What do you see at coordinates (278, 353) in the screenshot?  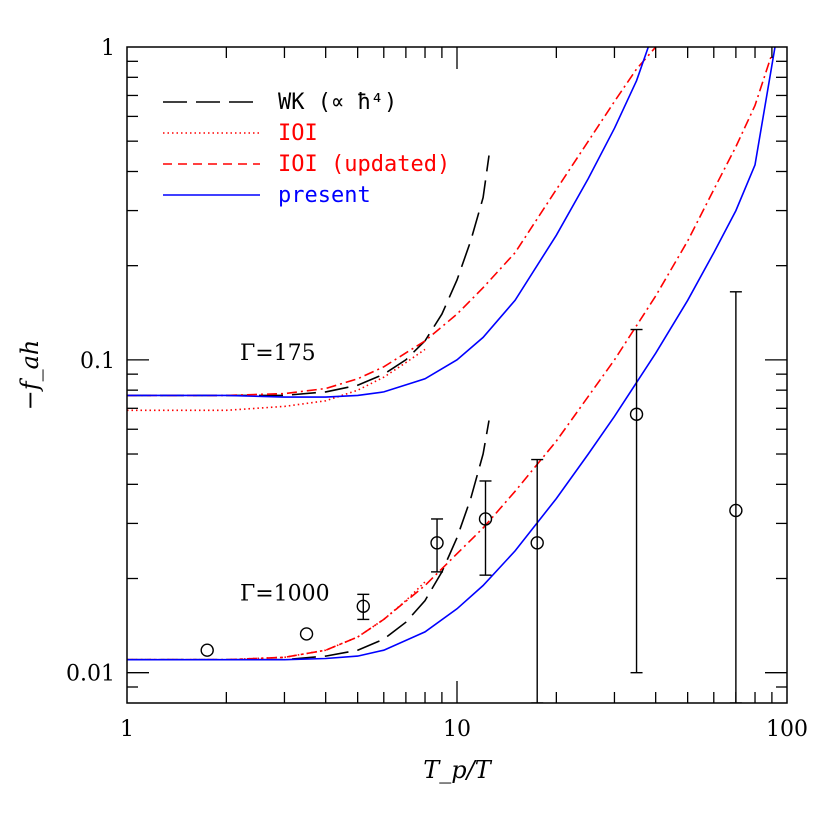 I see `group-annotation: Γ=175` at bounding box center [278, 353].